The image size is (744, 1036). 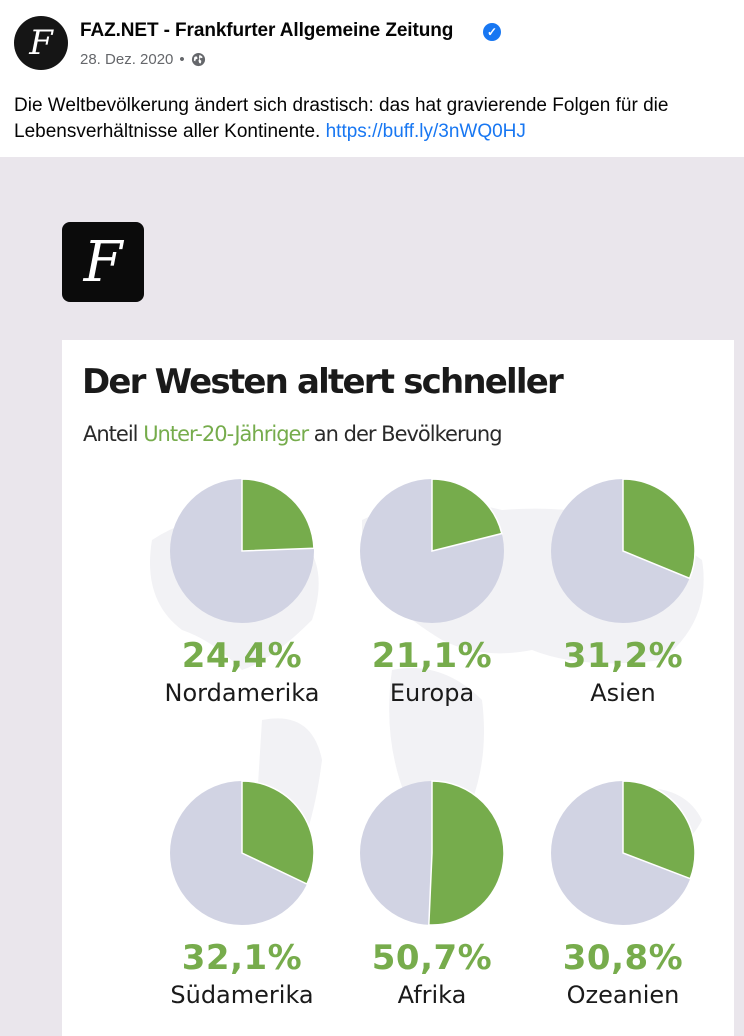 What do you see at coordinates (226, 434) in the screenshot?
I see `subtitle-highlight: Unter-20-Jähriger` at bounding box center [226, 434].